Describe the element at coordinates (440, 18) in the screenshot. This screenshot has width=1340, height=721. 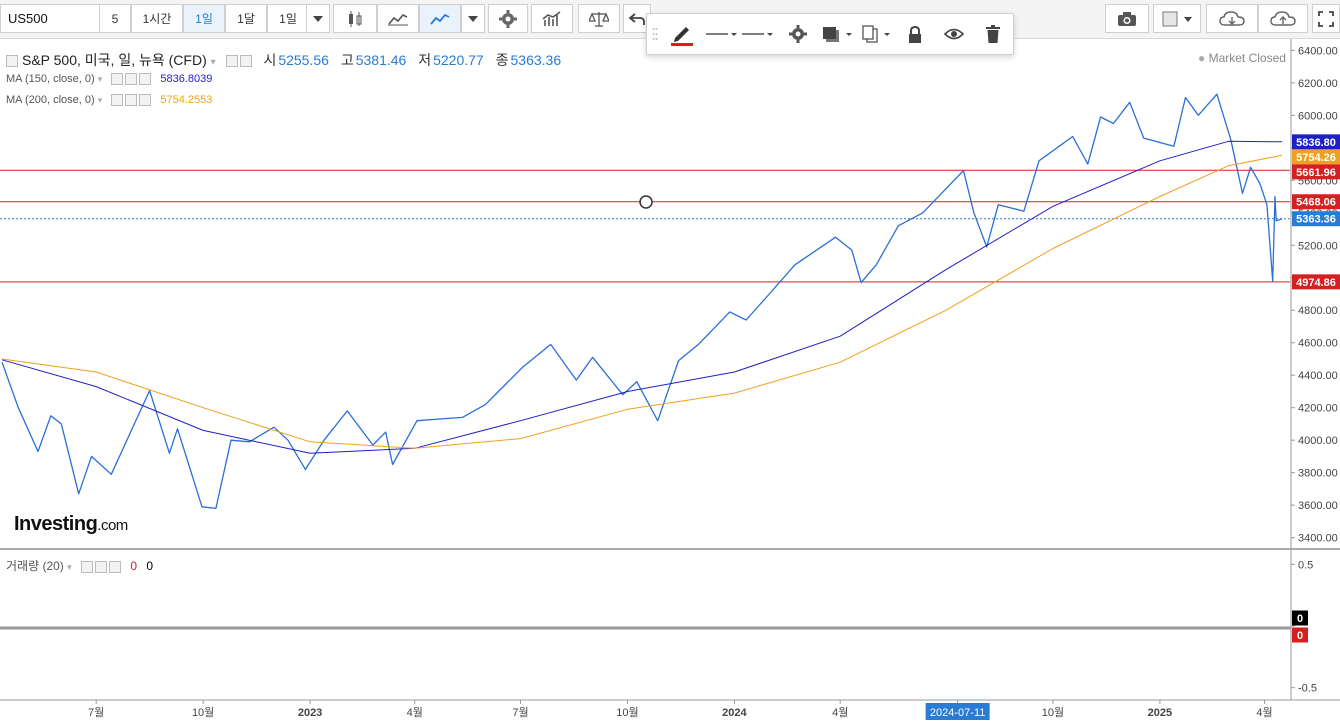
I see `area-chart-button` at that location.